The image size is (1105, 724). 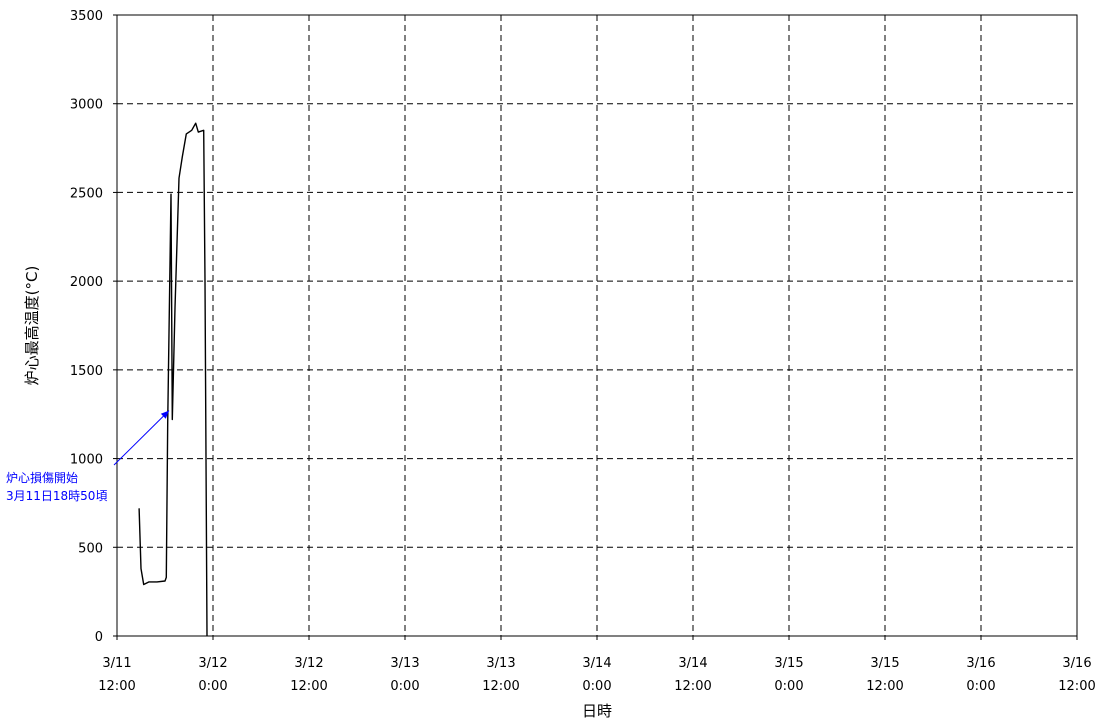 I want to click on y-tick-label: 0, so click(x=99, y=637).